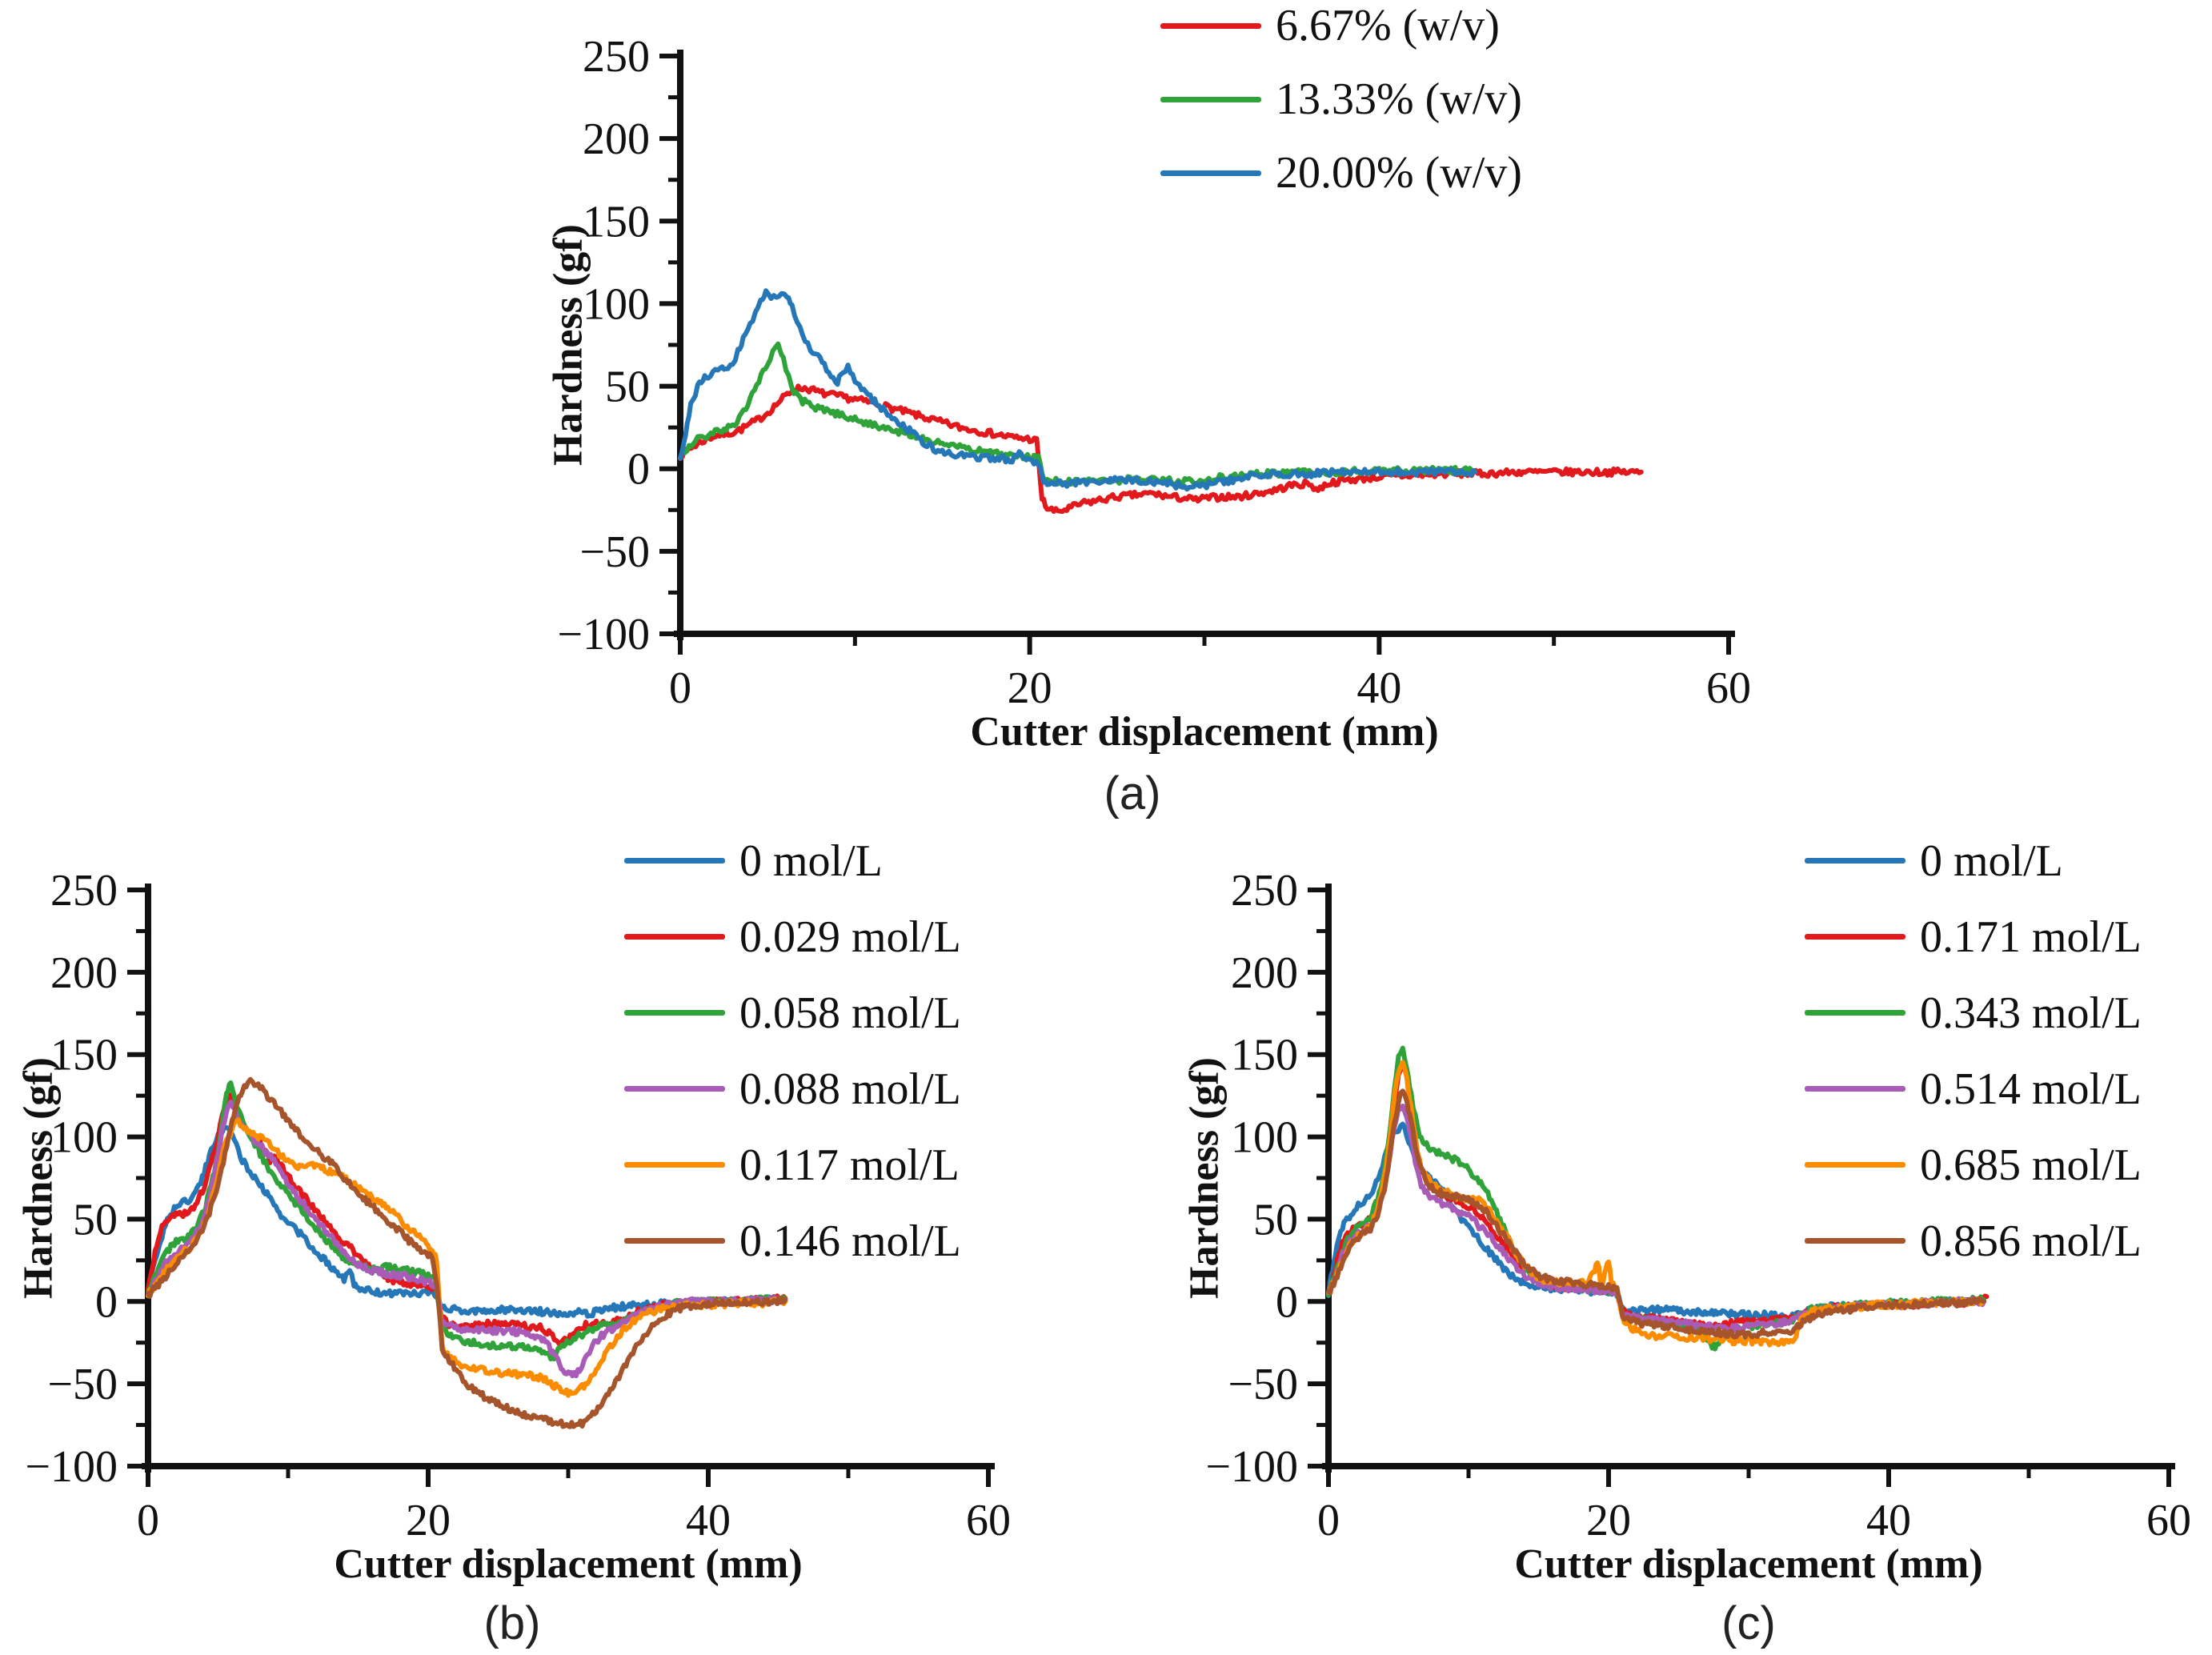  I want to click on legend-item: 6.67% (w/v), so click(1341, 31).